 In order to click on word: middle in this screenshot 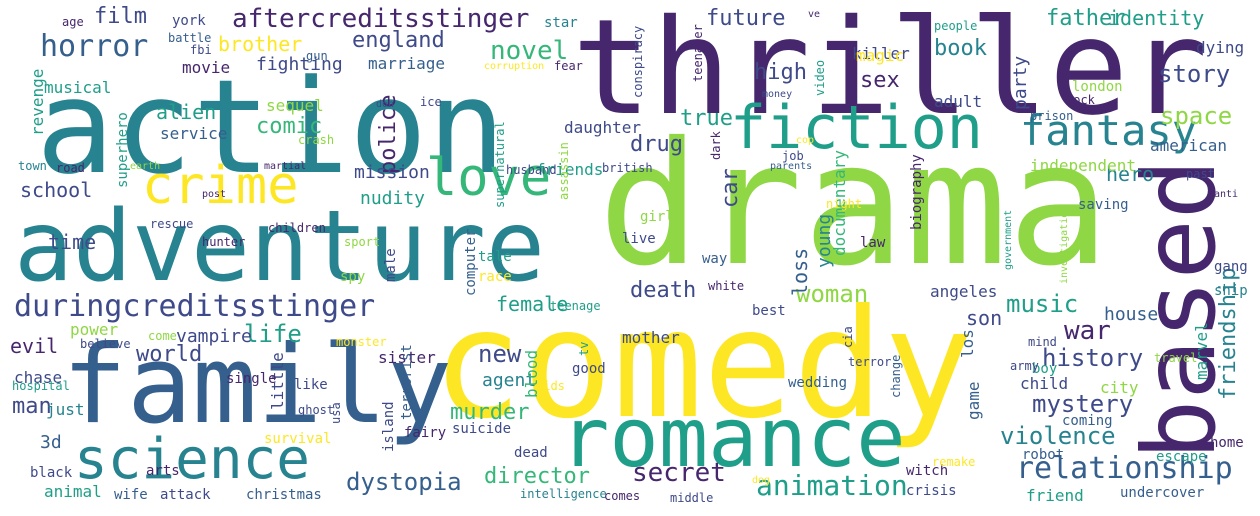, I will do `click(692, 498)`.